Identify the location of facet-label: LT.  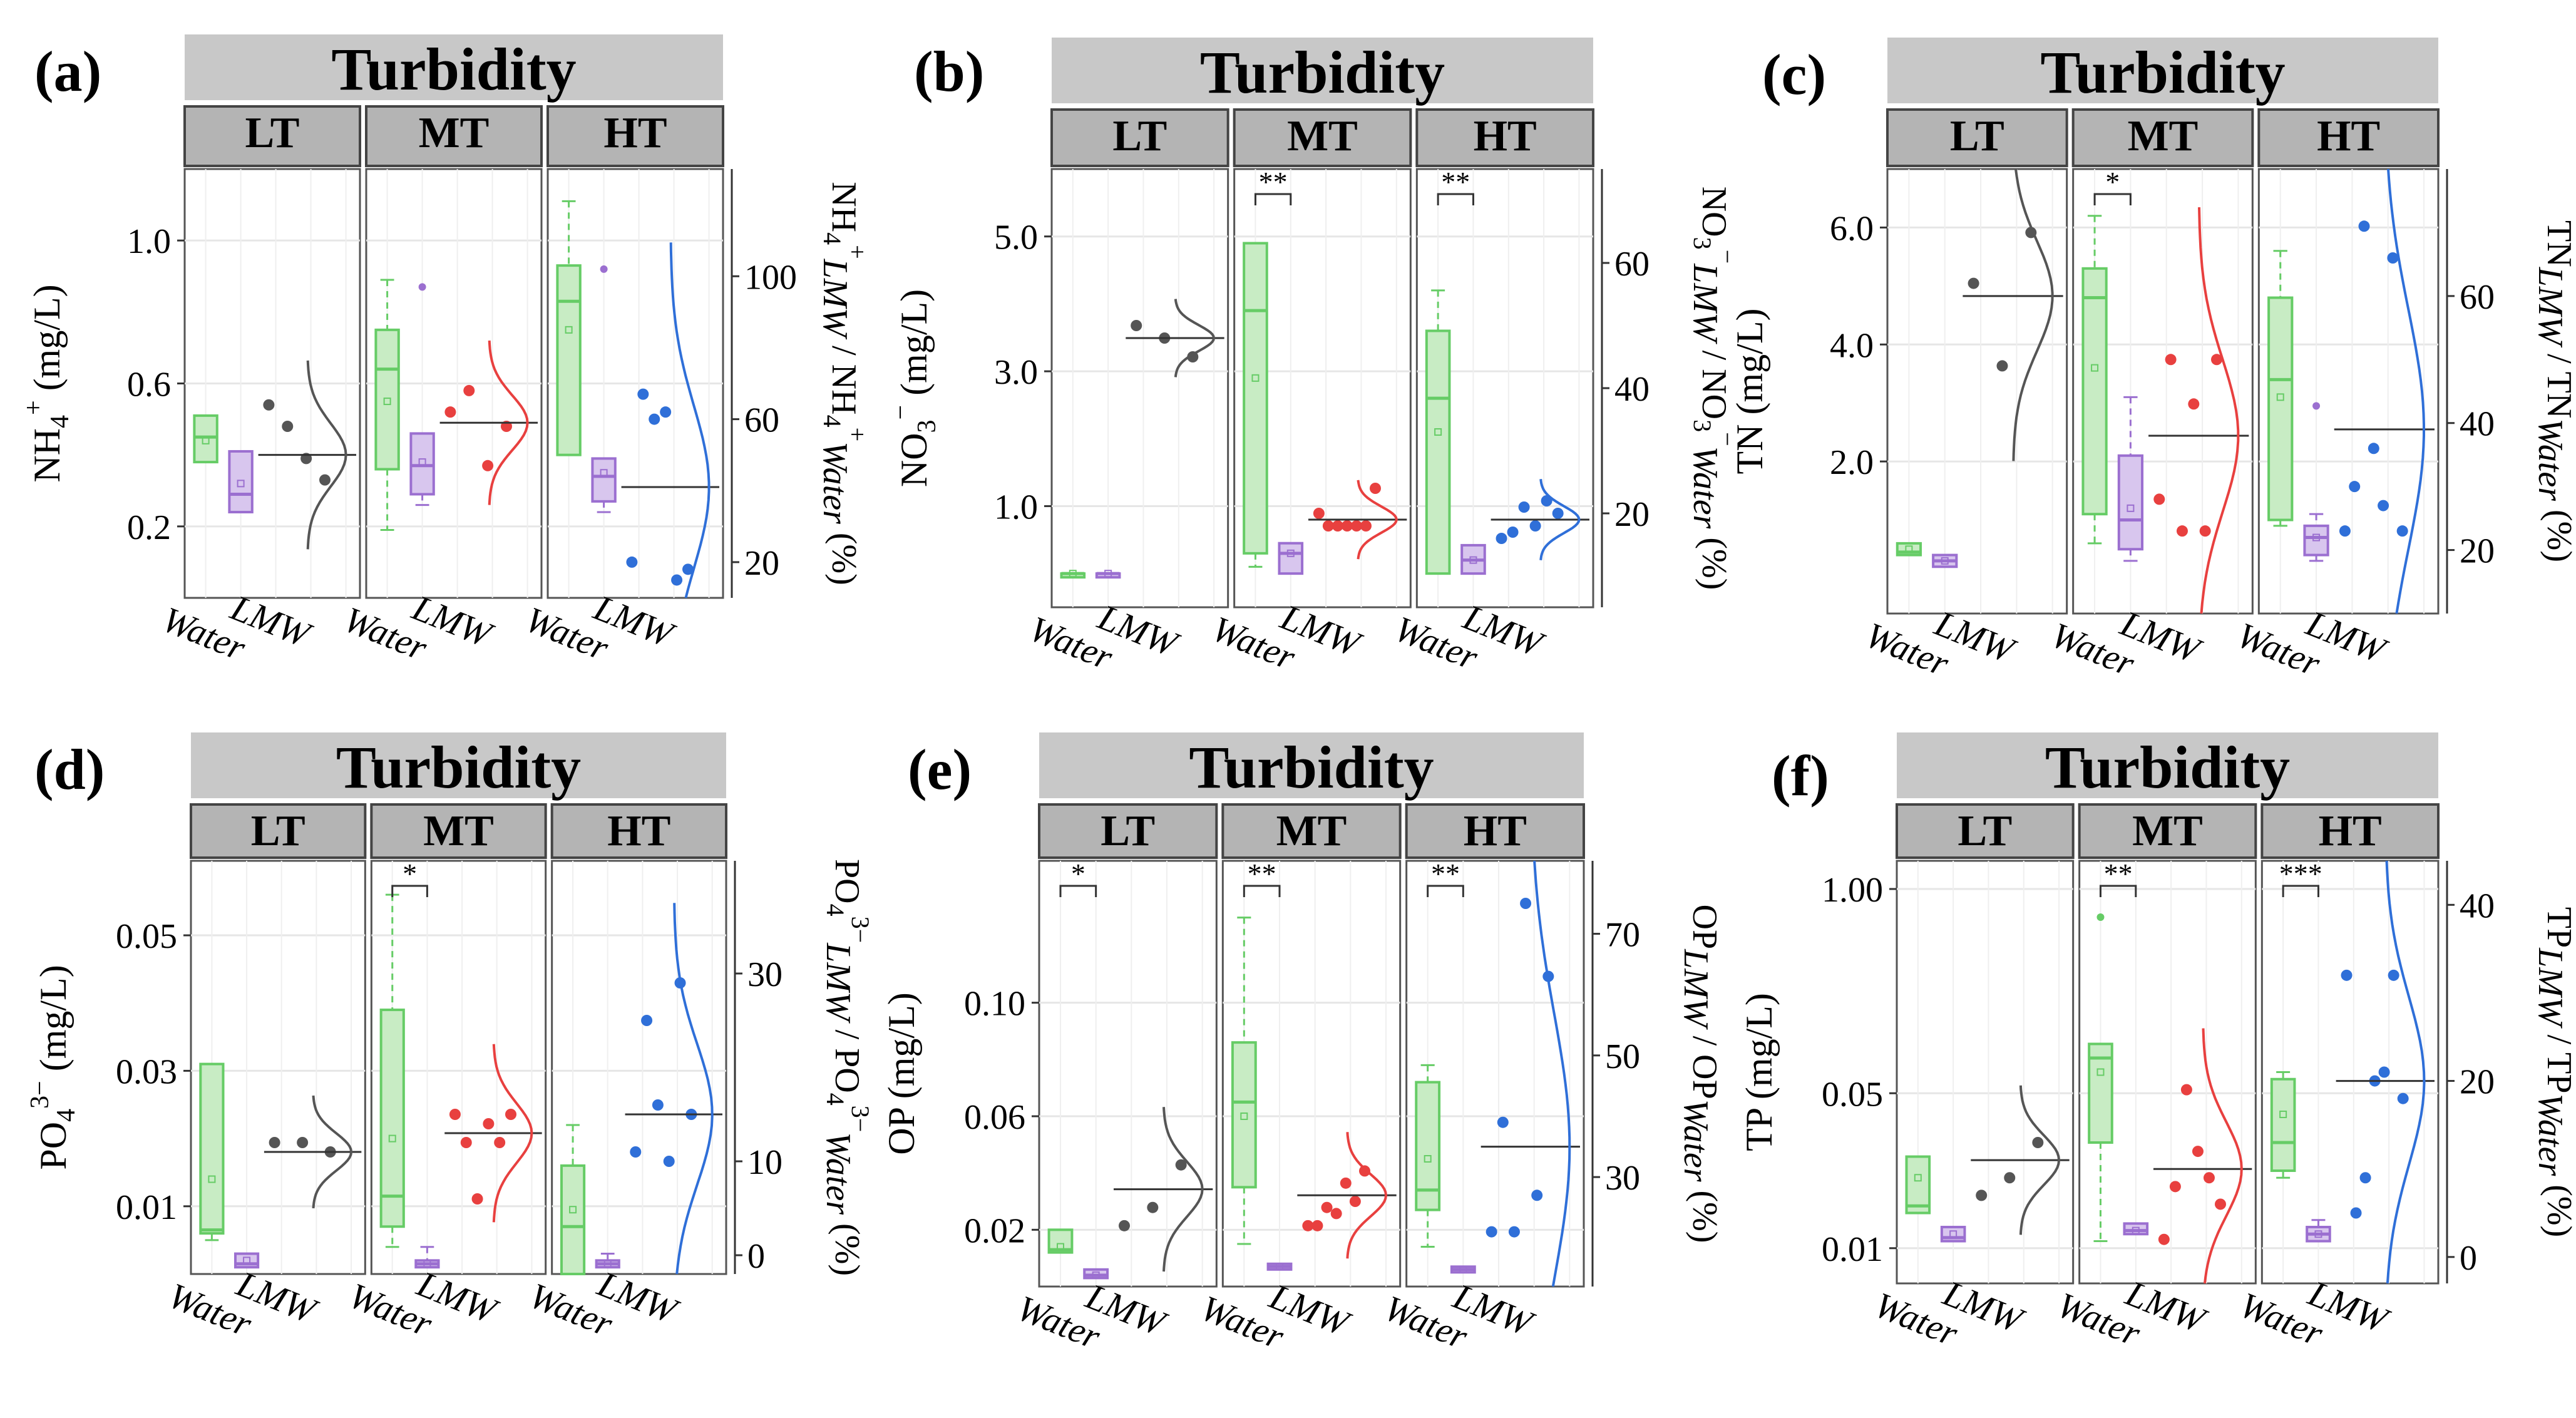
(278, 831).